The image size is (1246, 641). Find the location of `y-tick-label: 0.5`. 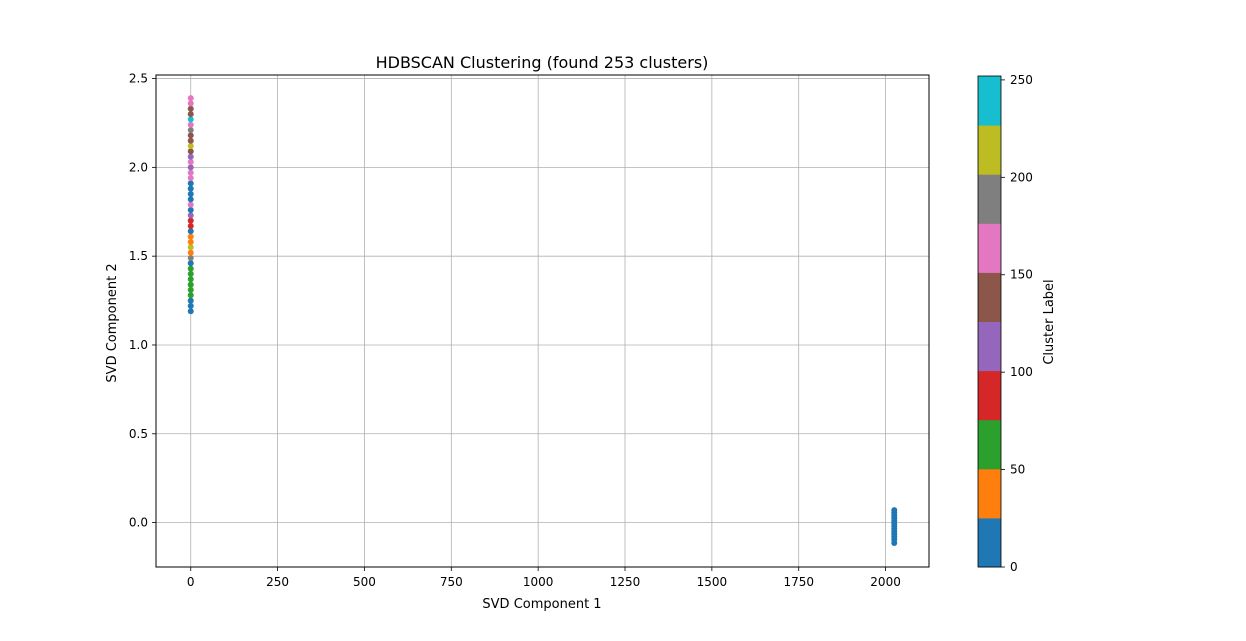

y-tick-label: 0.5 is located at coordinates (138, 434).